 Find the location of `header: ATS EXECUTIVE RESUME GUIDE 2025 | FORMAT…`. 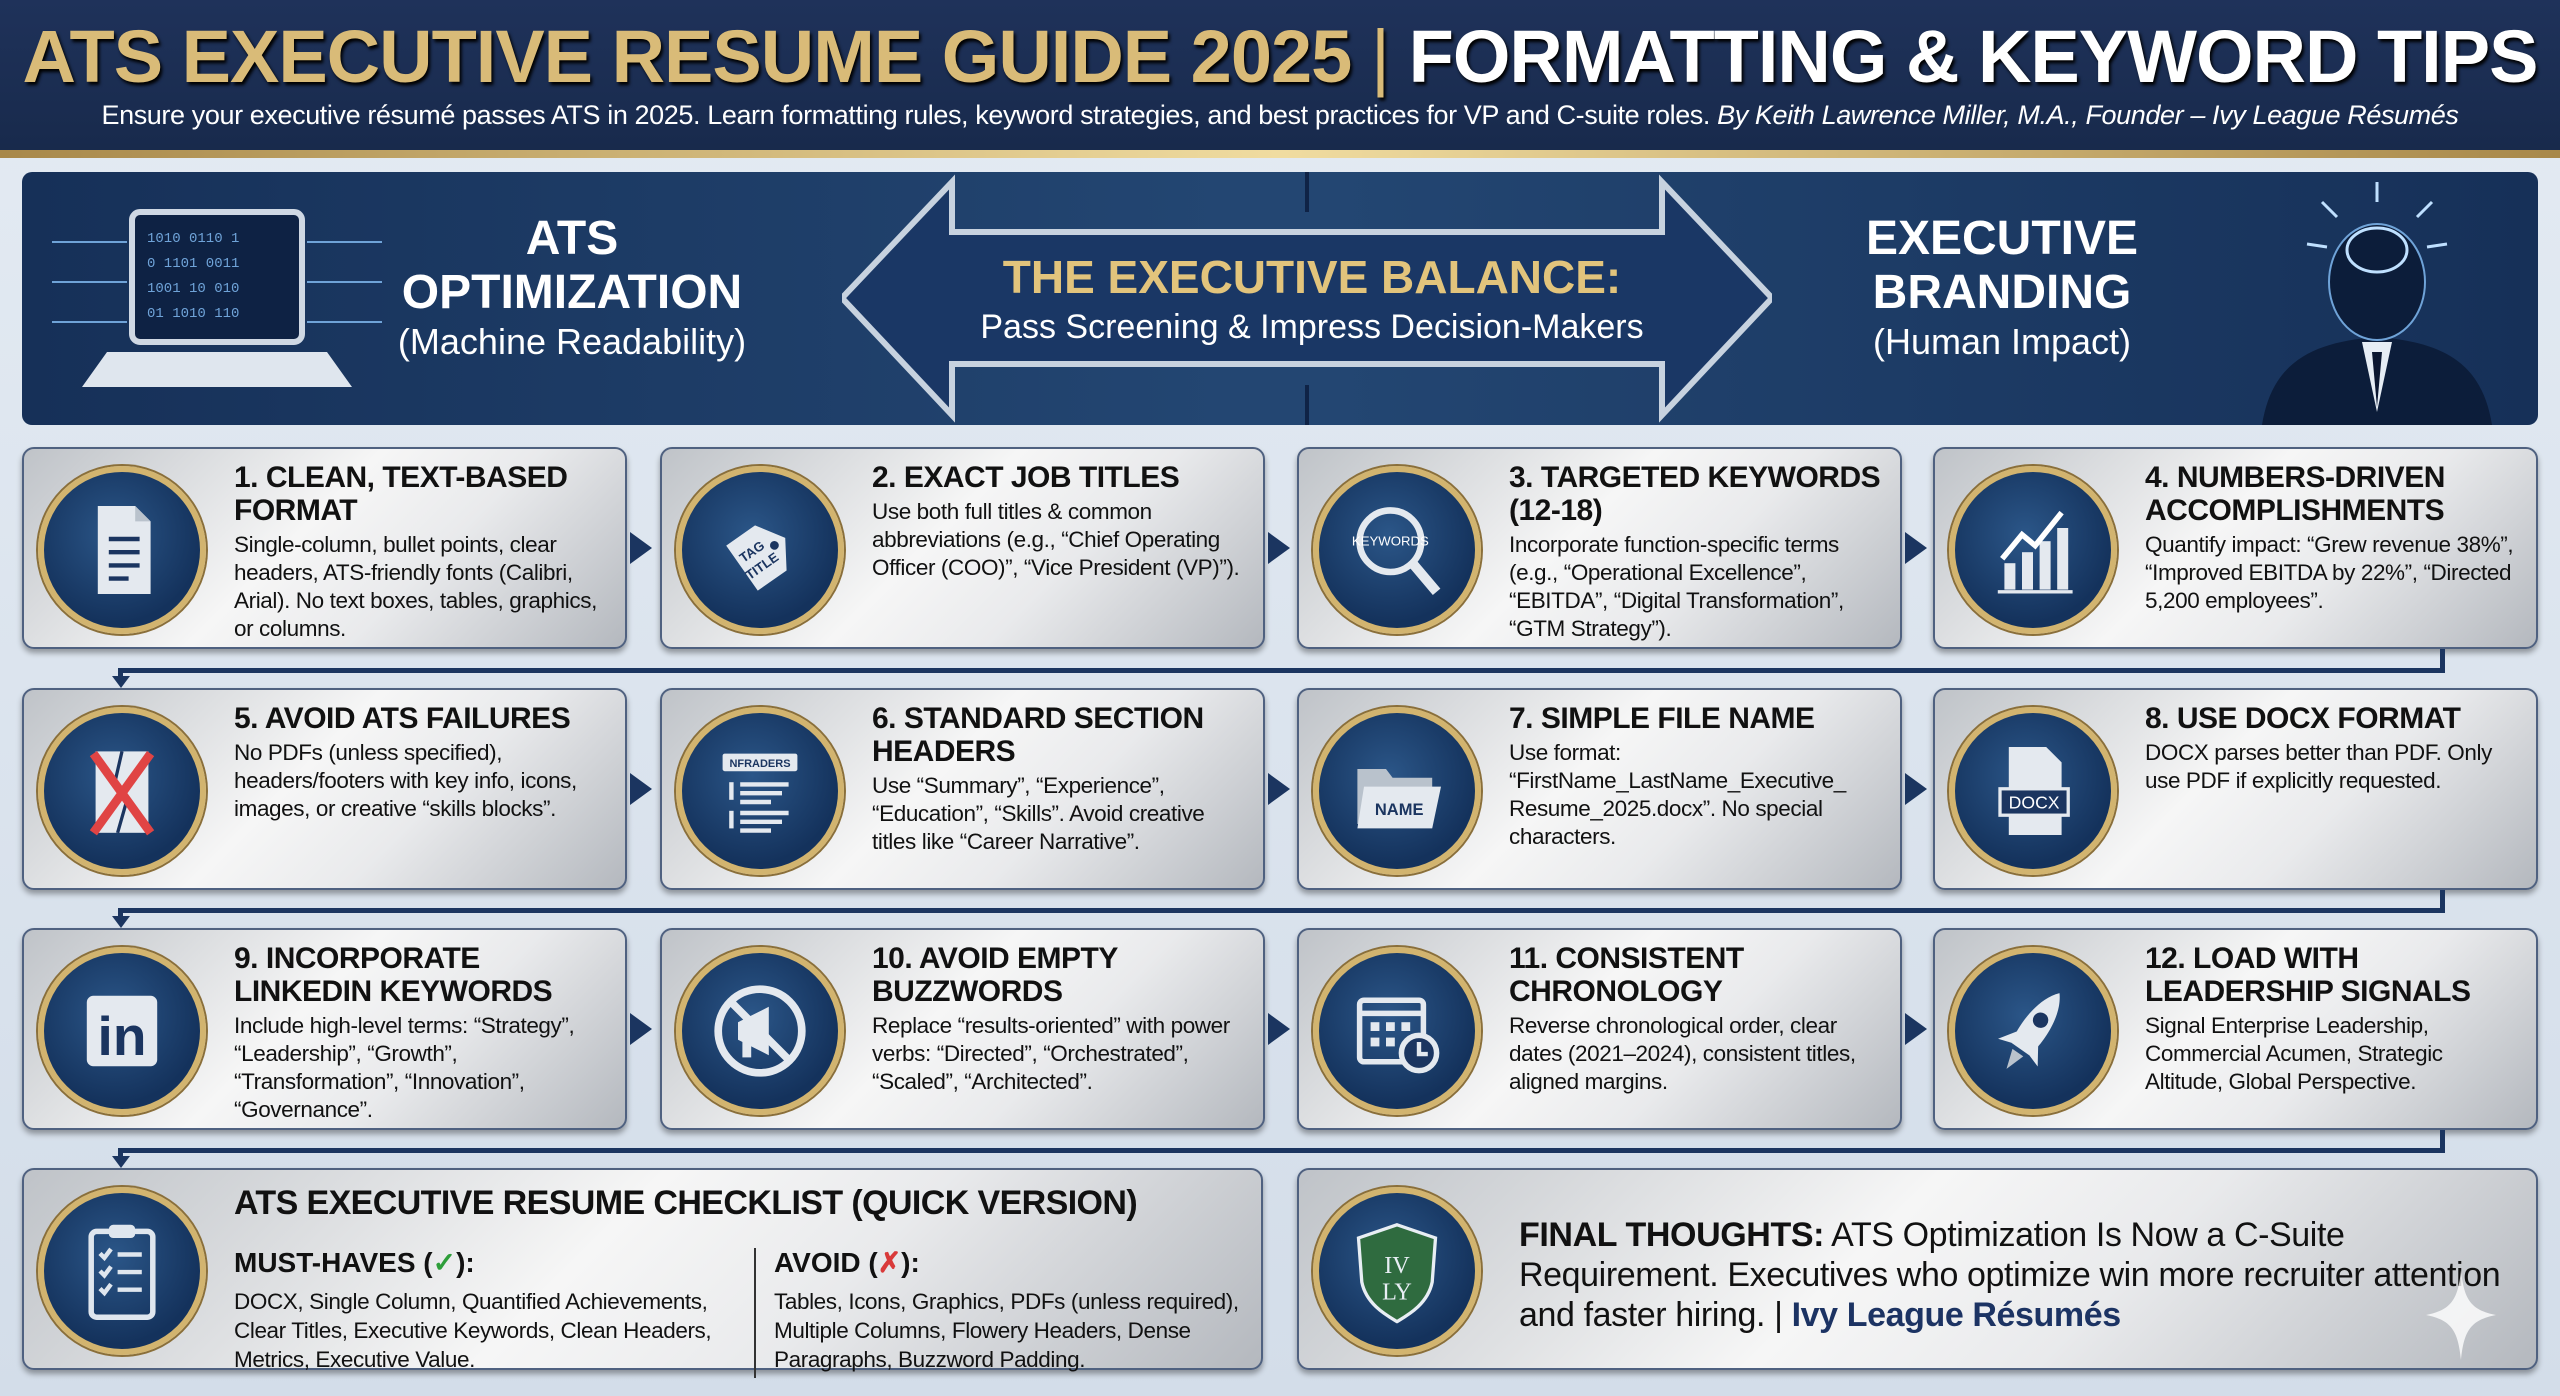

header: ATS EXECUTIVE RESUME GUIDE 2025 | FORMAT… is located at coordinates (1280, 75).